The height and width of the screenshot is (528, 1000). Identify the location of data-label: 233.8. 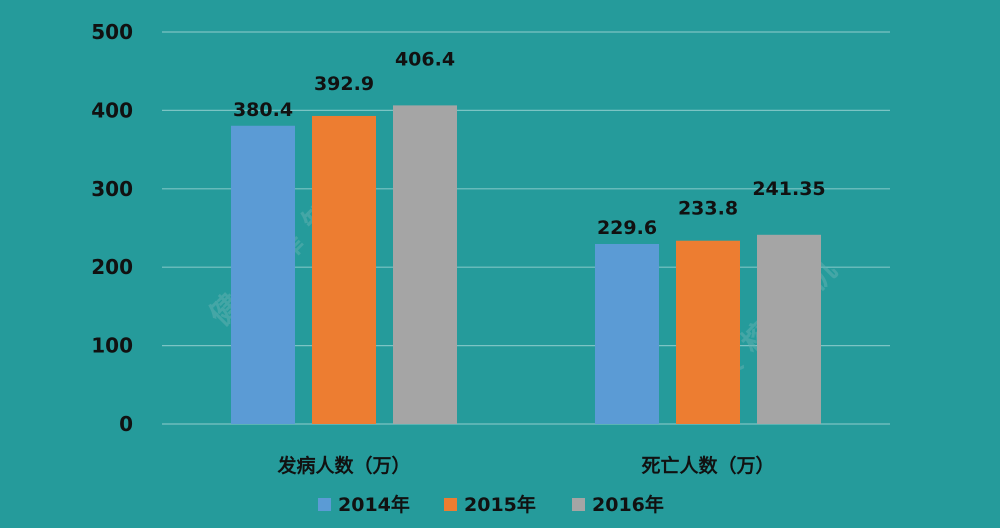
(708, 209).